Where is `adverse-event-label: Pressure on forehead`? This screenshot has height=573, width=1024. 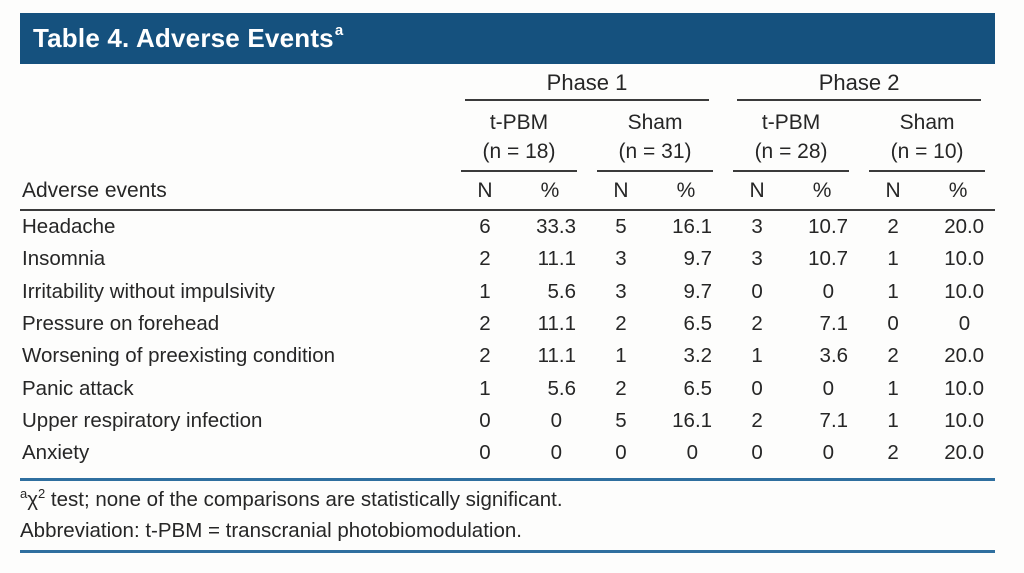 adverse-event-label: Pressure on forehead is located at coordinates (121, 324).